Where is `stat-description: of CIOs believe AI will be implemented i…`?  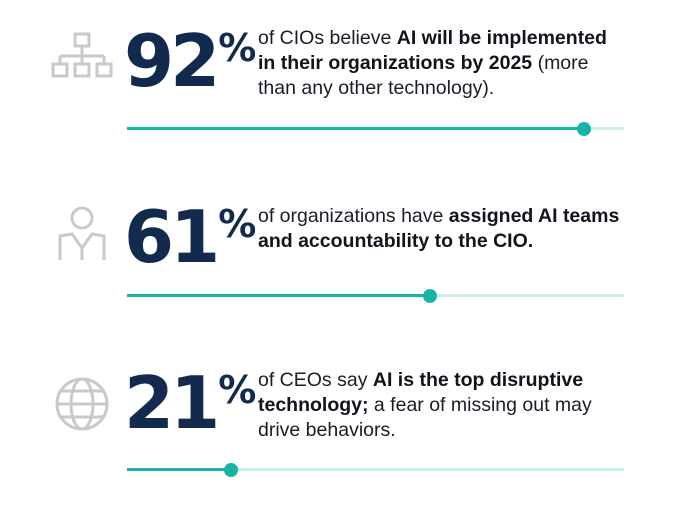 stat-description: of CIOs believe AI will be implemented i… is located at coordinates (432, 63).